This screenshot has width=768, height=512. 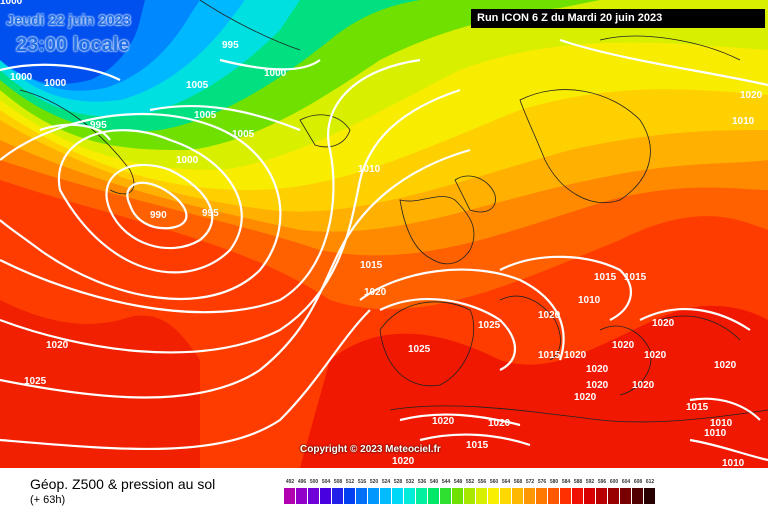 I want to click on isobar-1020-europe, so click(x=462, y=314).